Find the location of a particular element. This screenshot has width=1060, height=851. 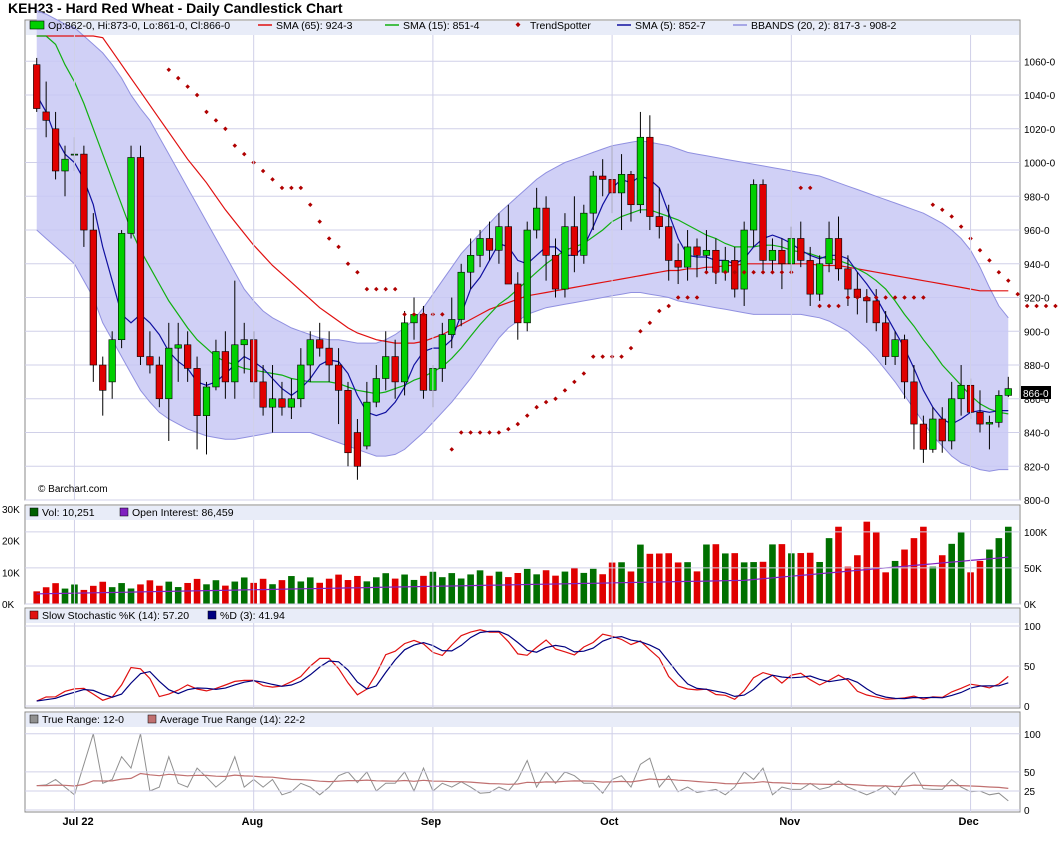

date-tick-label: Dec is located at coordinates (969, 822).